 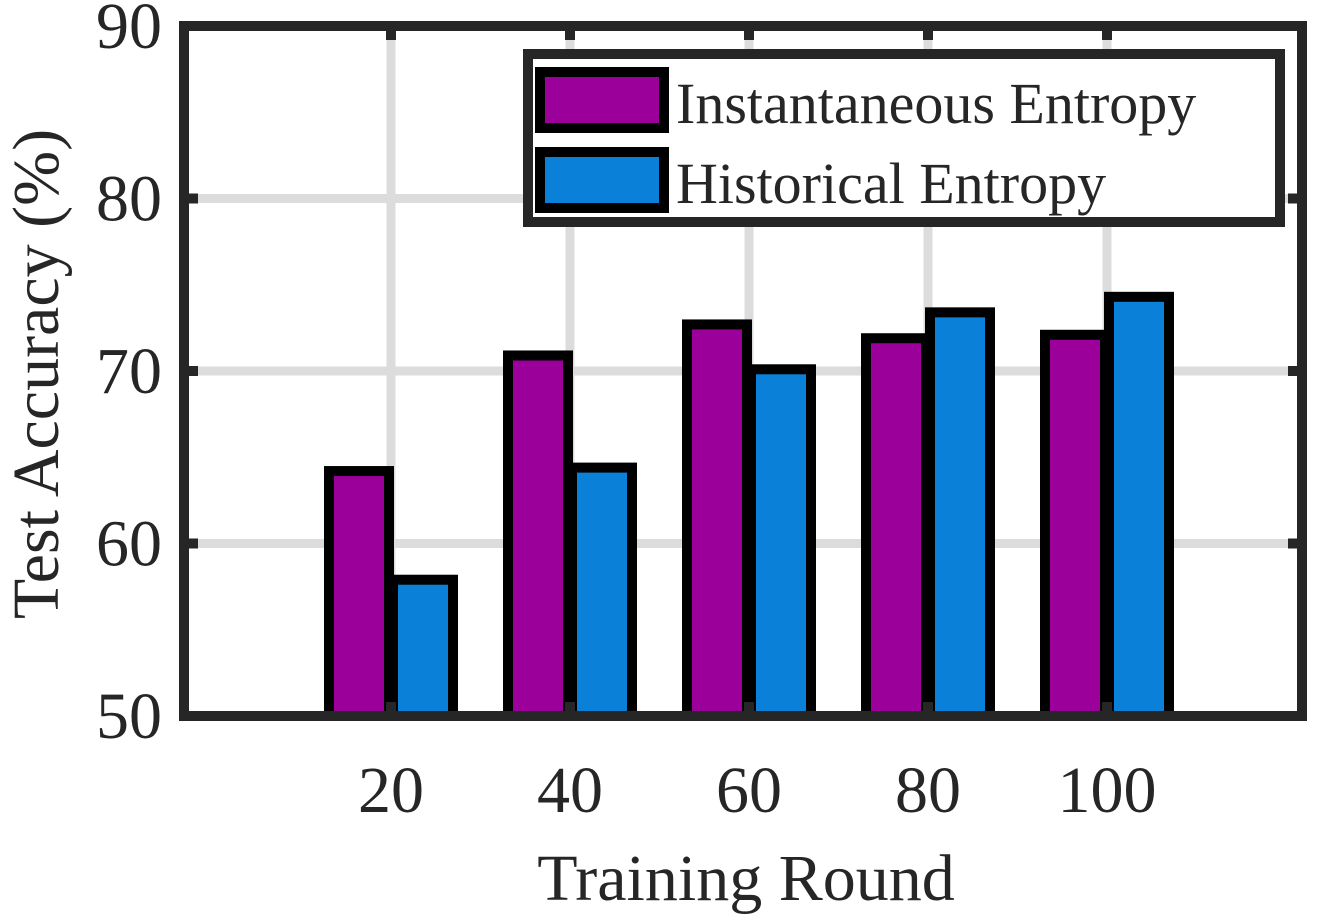 I want to click on y-tick-label: 90, so click(x=129, y=31).